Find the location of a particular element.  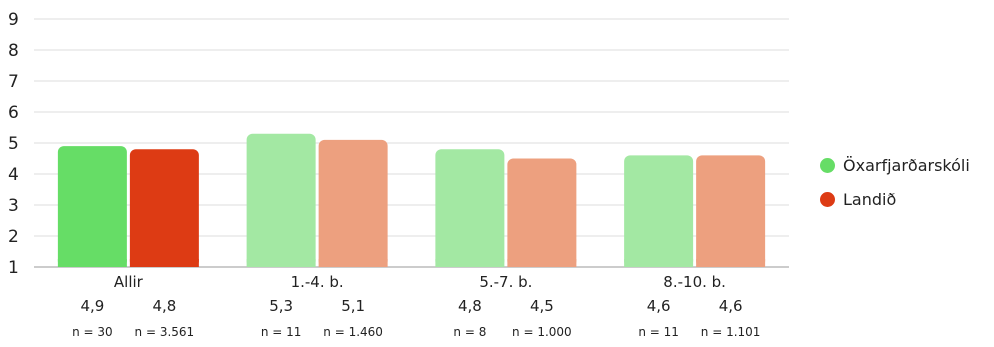

legend-item-series-1: Öxarfjarðarskóli is located at coordinates (895, 165).